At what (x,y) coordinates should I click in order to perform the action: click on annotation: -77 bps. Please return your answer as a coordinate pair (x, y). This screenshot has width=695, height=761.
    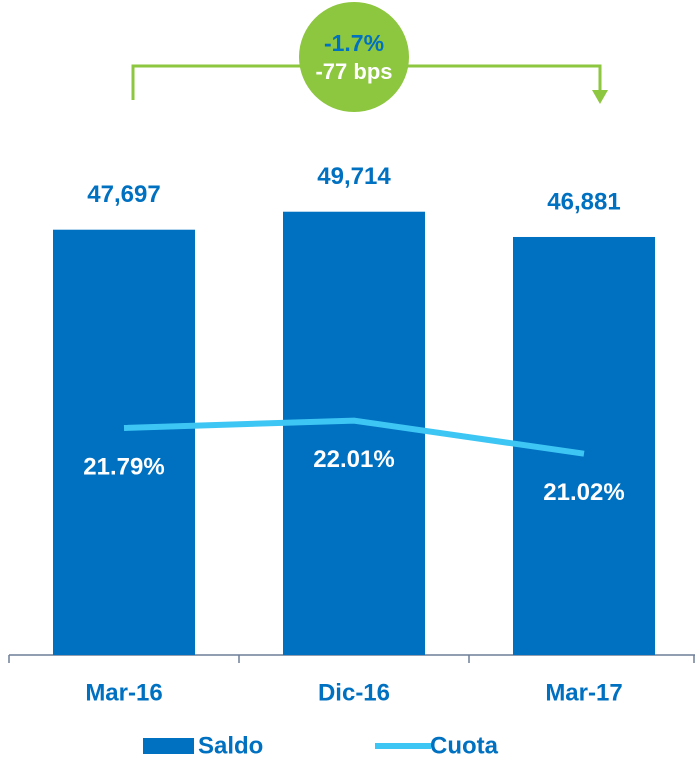
    Looking at the image, I should click on (353, 71).